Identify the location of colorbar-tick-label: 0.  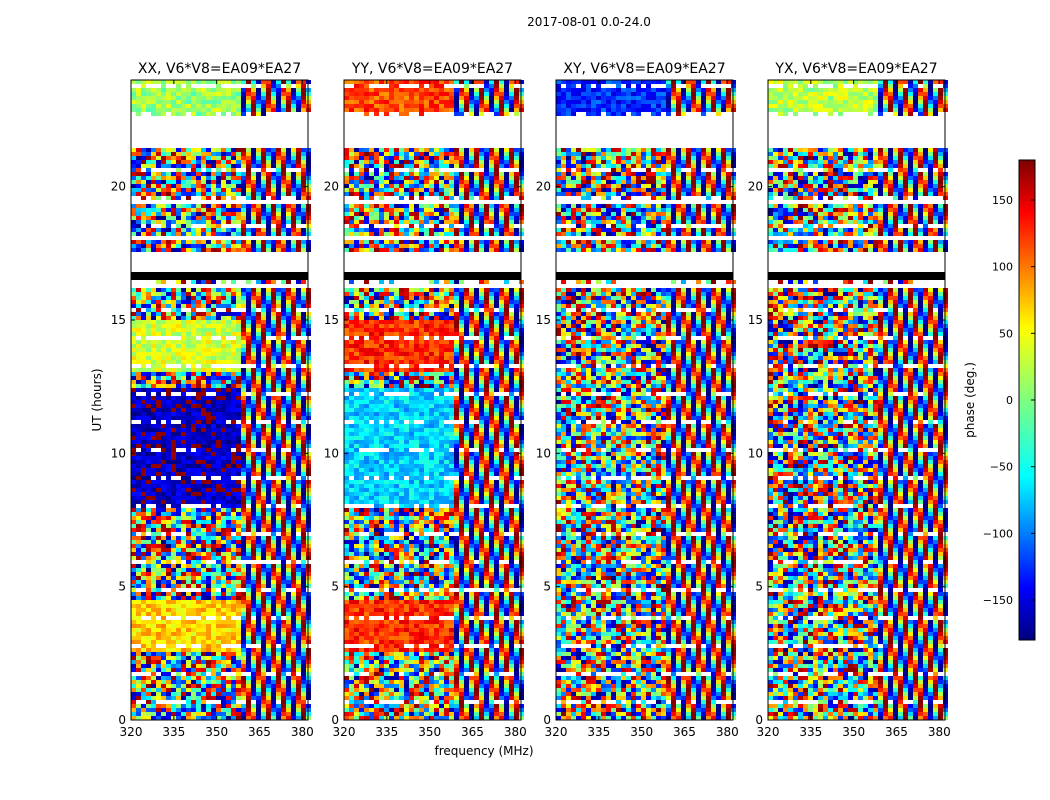
(1009, 400).